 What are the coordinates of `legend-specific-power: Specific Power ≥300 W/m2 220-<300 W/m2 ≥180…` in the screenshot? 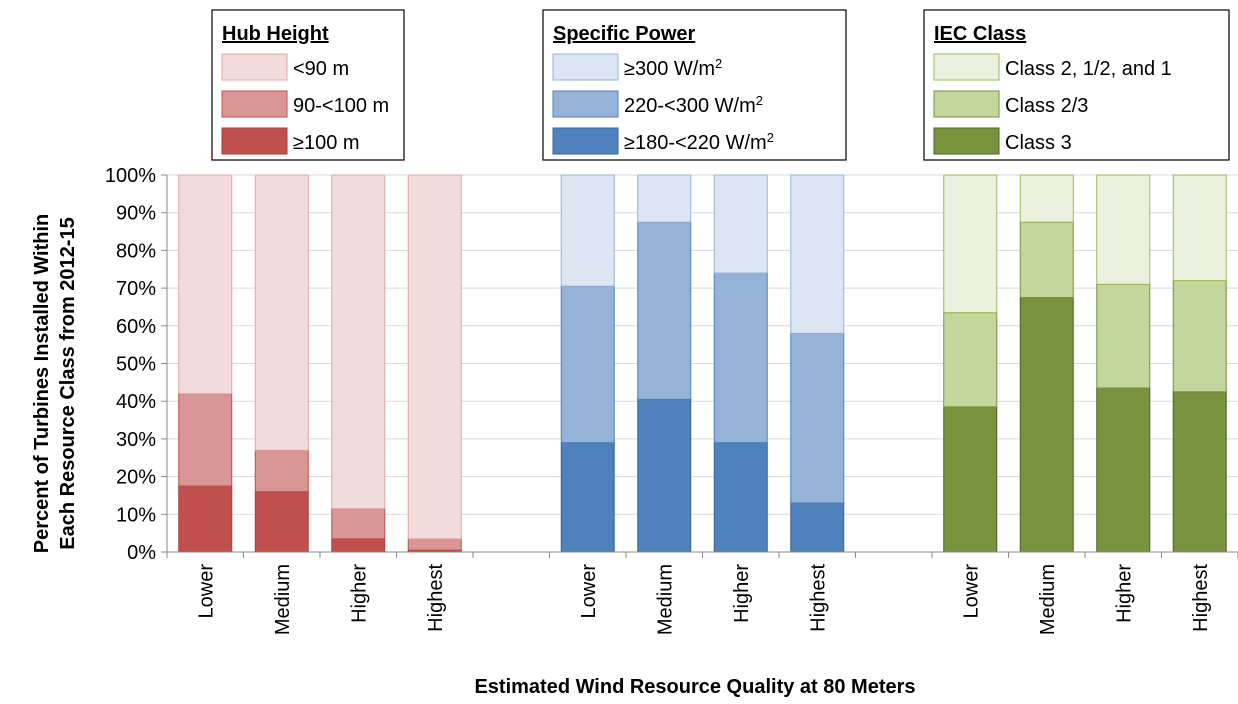 It's located at (694, 85).